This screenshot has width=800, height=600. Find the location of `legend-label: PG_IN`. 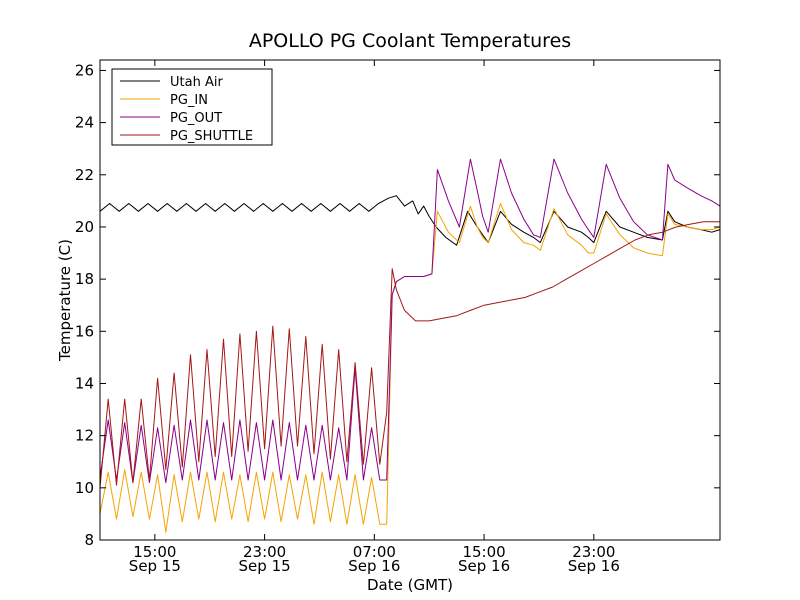

legend-label: PG_IN is located at coordinates (189, 100).